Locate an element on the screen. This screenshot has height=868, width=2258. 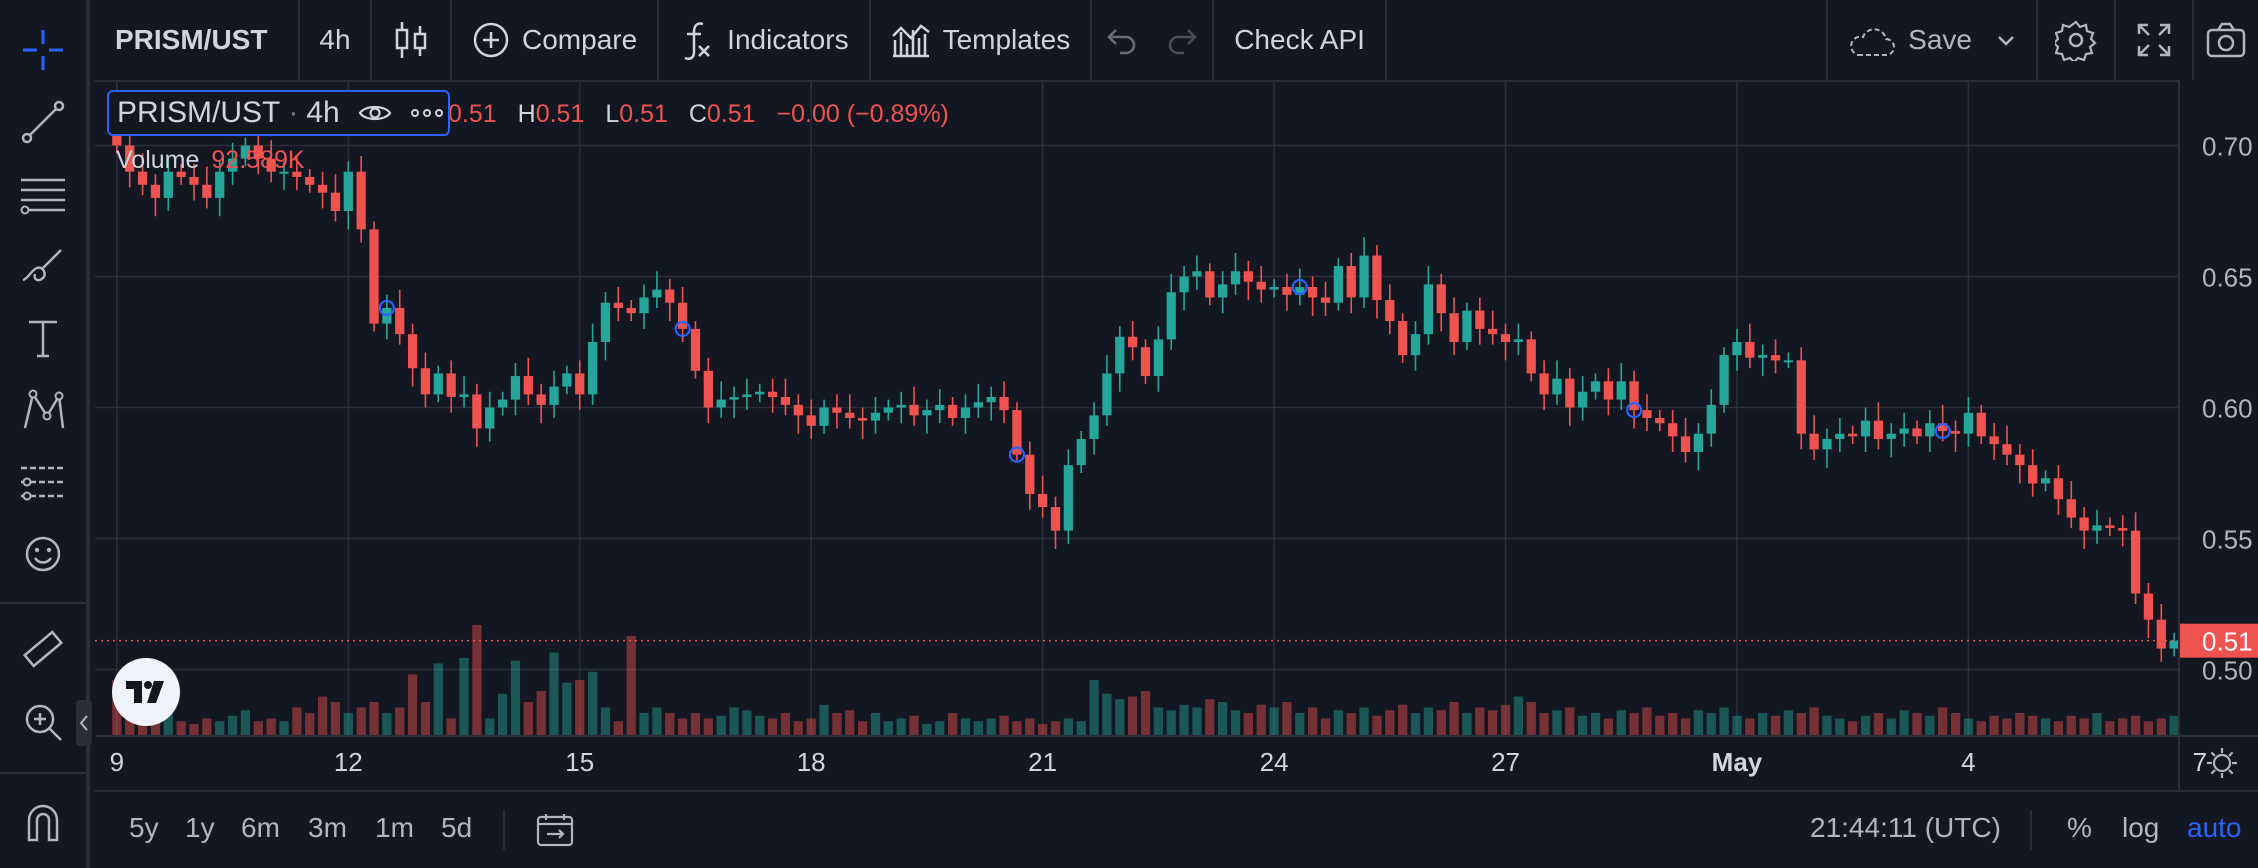
trend-line-icon is located at coordinates (43, 122).